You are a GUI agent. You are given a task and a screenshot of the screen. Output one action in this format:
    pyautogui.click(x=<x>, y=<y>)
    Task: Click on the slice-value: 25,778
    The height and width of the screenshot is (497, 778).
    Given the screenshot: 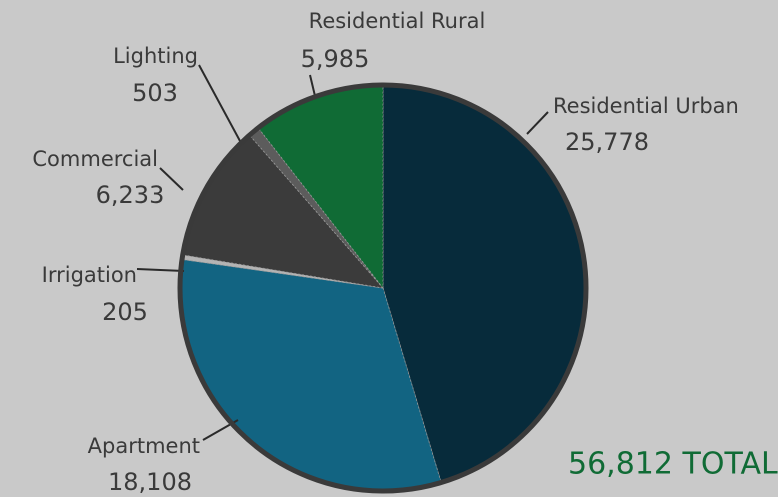 What is the action you would take?
    pyautogui.click(x=607, y=142)
    